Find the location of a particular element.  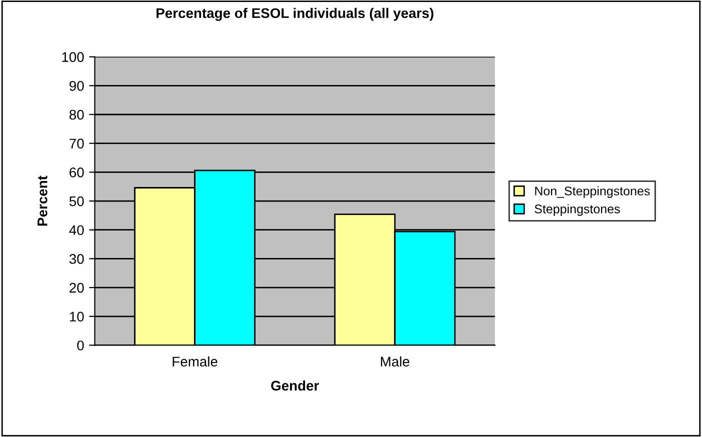

y-tick-label: 10 is located at coordinates (77, 317).